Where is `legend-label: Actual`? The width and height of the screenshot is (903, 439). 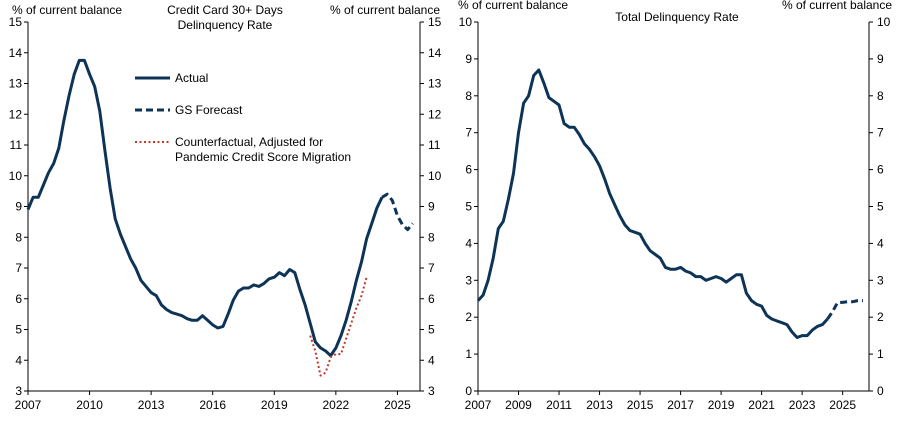
legend-label: Actual is located at coordinates (191, 78).